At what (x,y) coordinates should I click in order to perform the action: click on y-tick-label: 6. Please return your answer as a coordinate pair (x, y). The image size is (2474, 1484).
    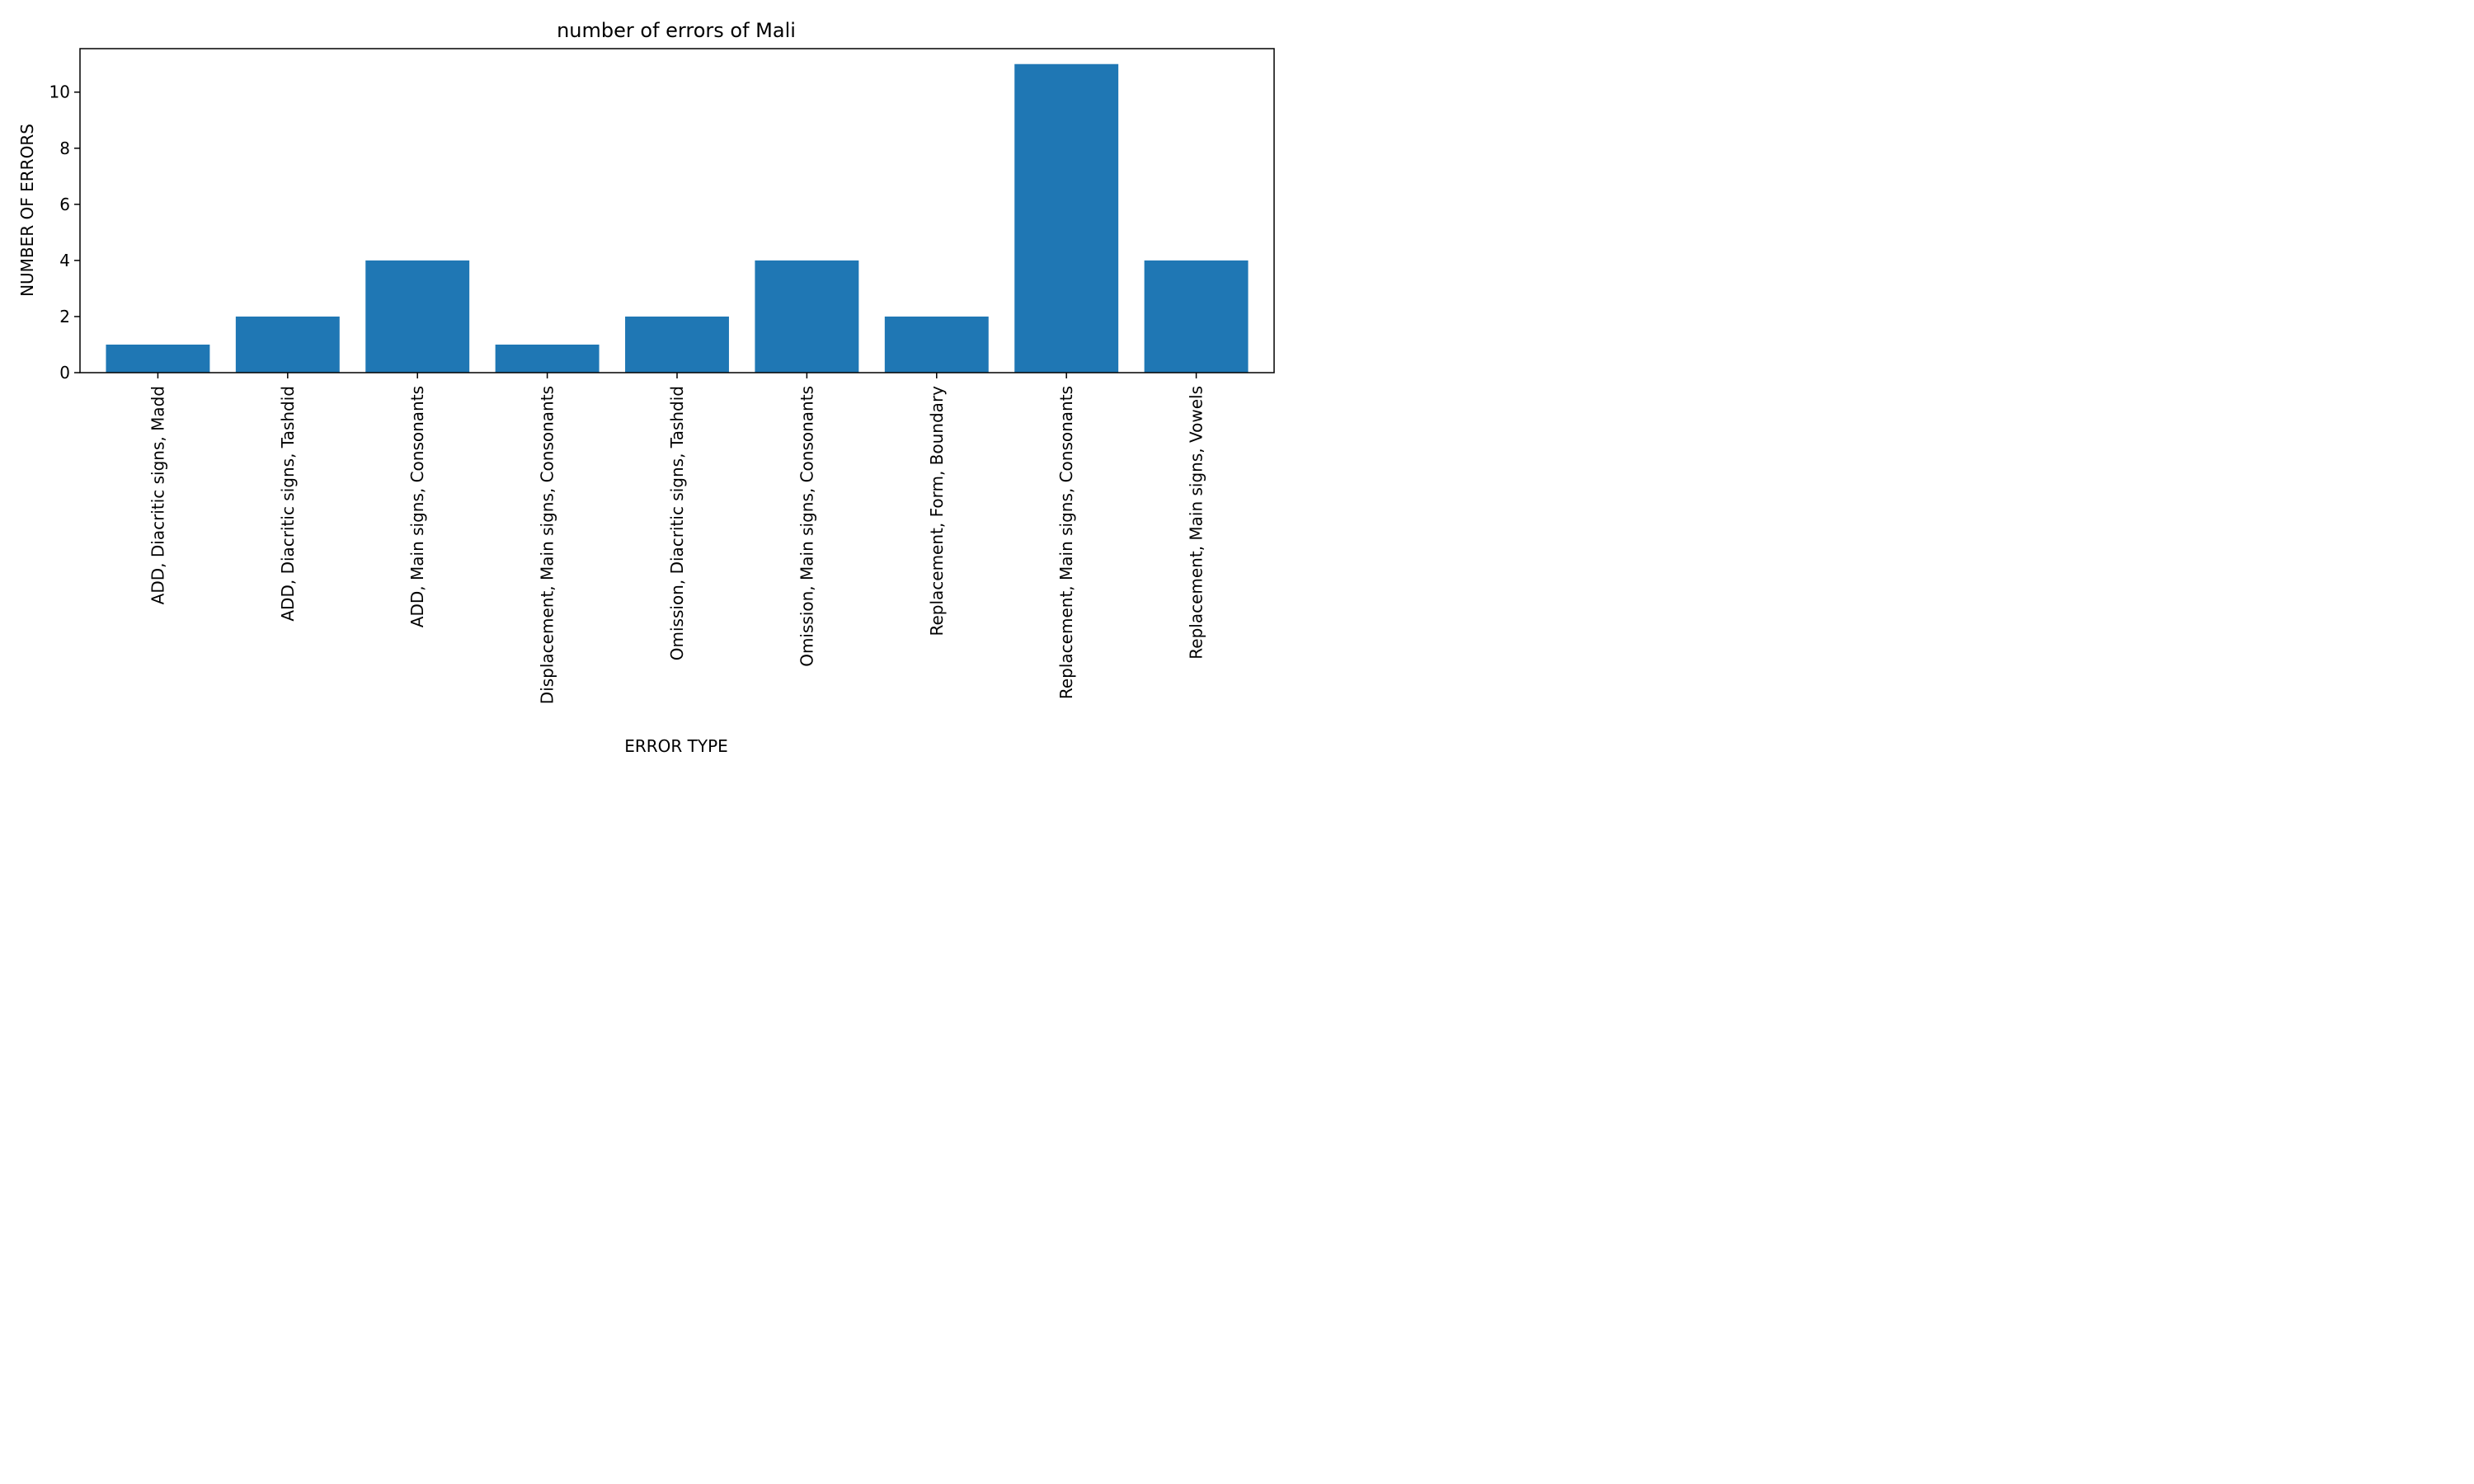
    Looking at the image, I should click on (64, 204).